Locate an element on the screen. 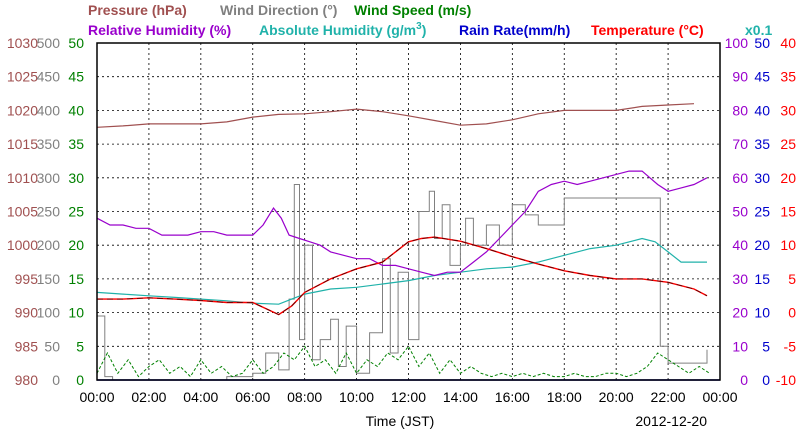 This screenshot has height=434, width=800. temperature-tick: 5 is located at coordinates (792, 279).